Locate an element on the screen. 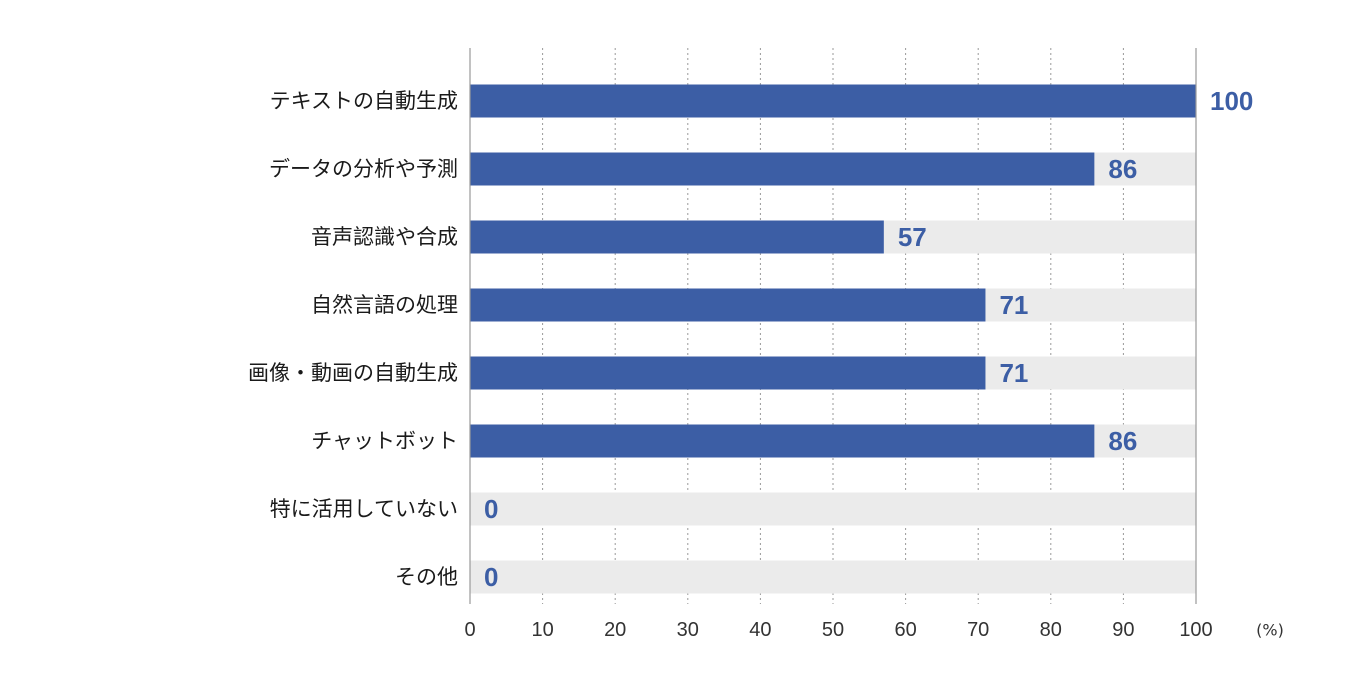  value-label-4: 71 is located at coordinates (1013, 373).